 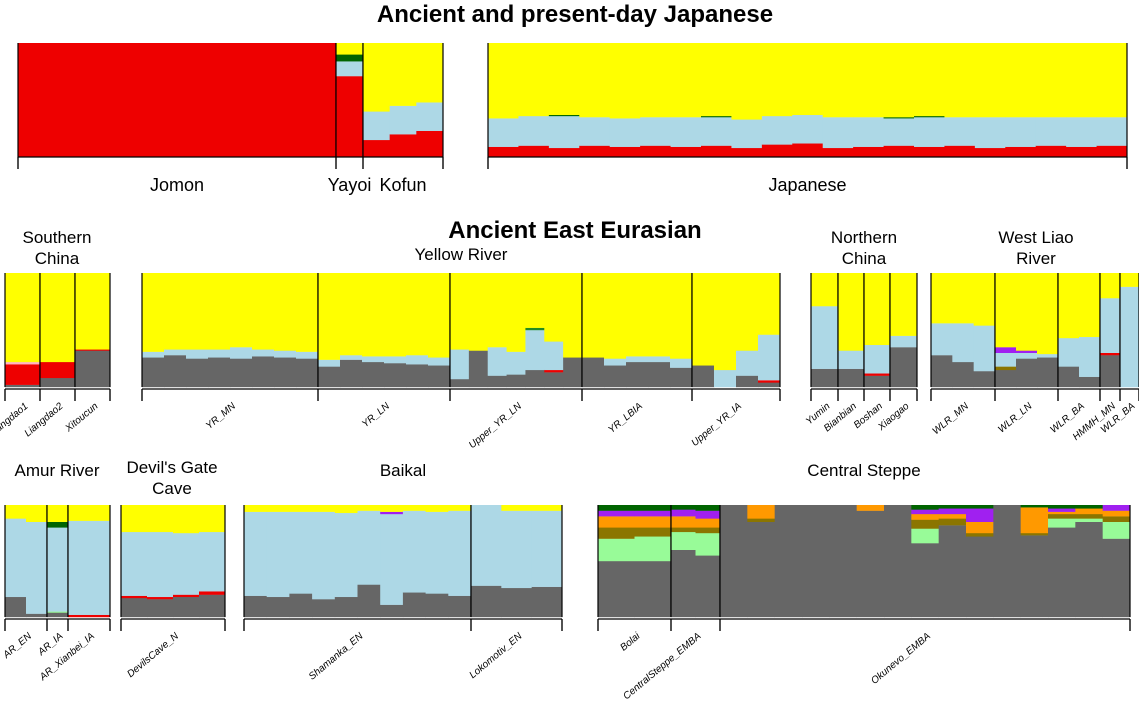 What do you see at coordinates (392, 513) in the screenshot?
I see `bar-segment-shamanka-en-purple` at bounding box center [392, 513].